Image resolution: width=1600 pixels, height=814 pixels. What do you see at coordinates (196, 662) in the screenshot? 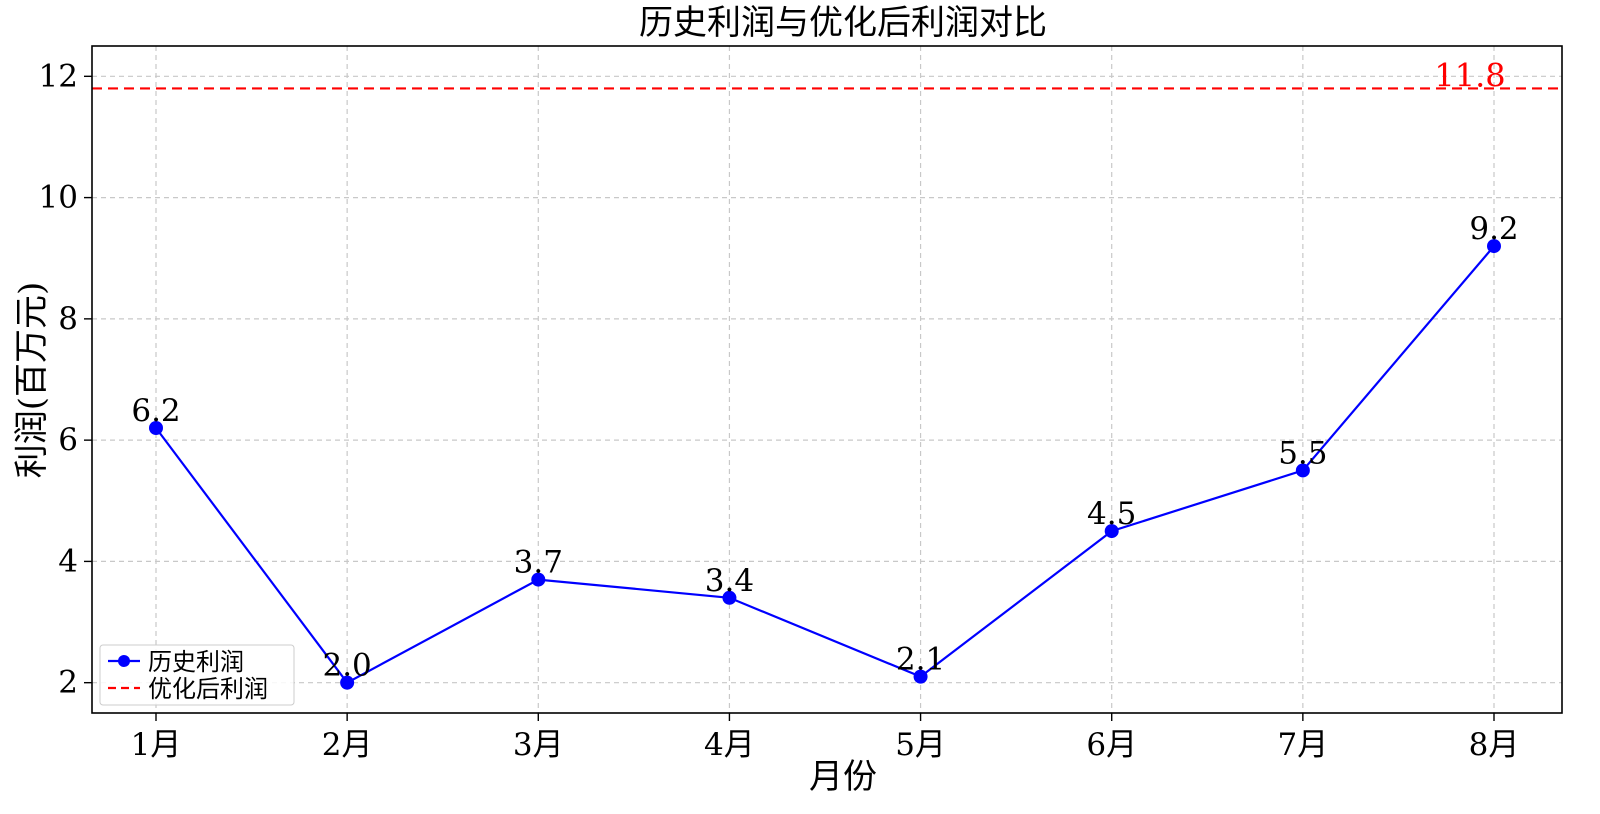
I see `legend-series-label: 历史利润` at bounding box center [196, 662].